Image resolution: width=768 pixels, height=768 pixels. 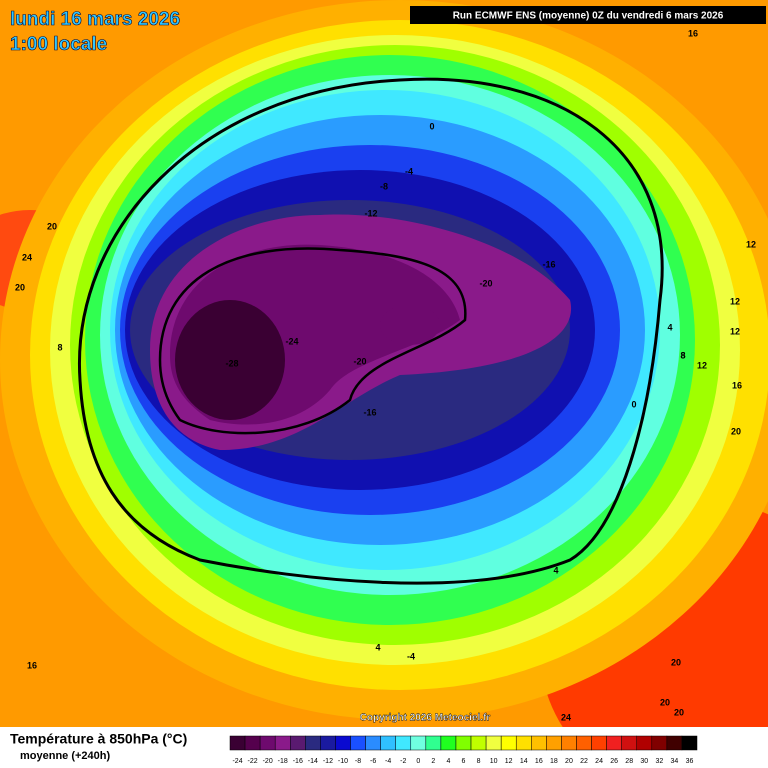 I want to click on copyright: Copyright 2026 Meteociel.fr, so click(x=425, y=718).